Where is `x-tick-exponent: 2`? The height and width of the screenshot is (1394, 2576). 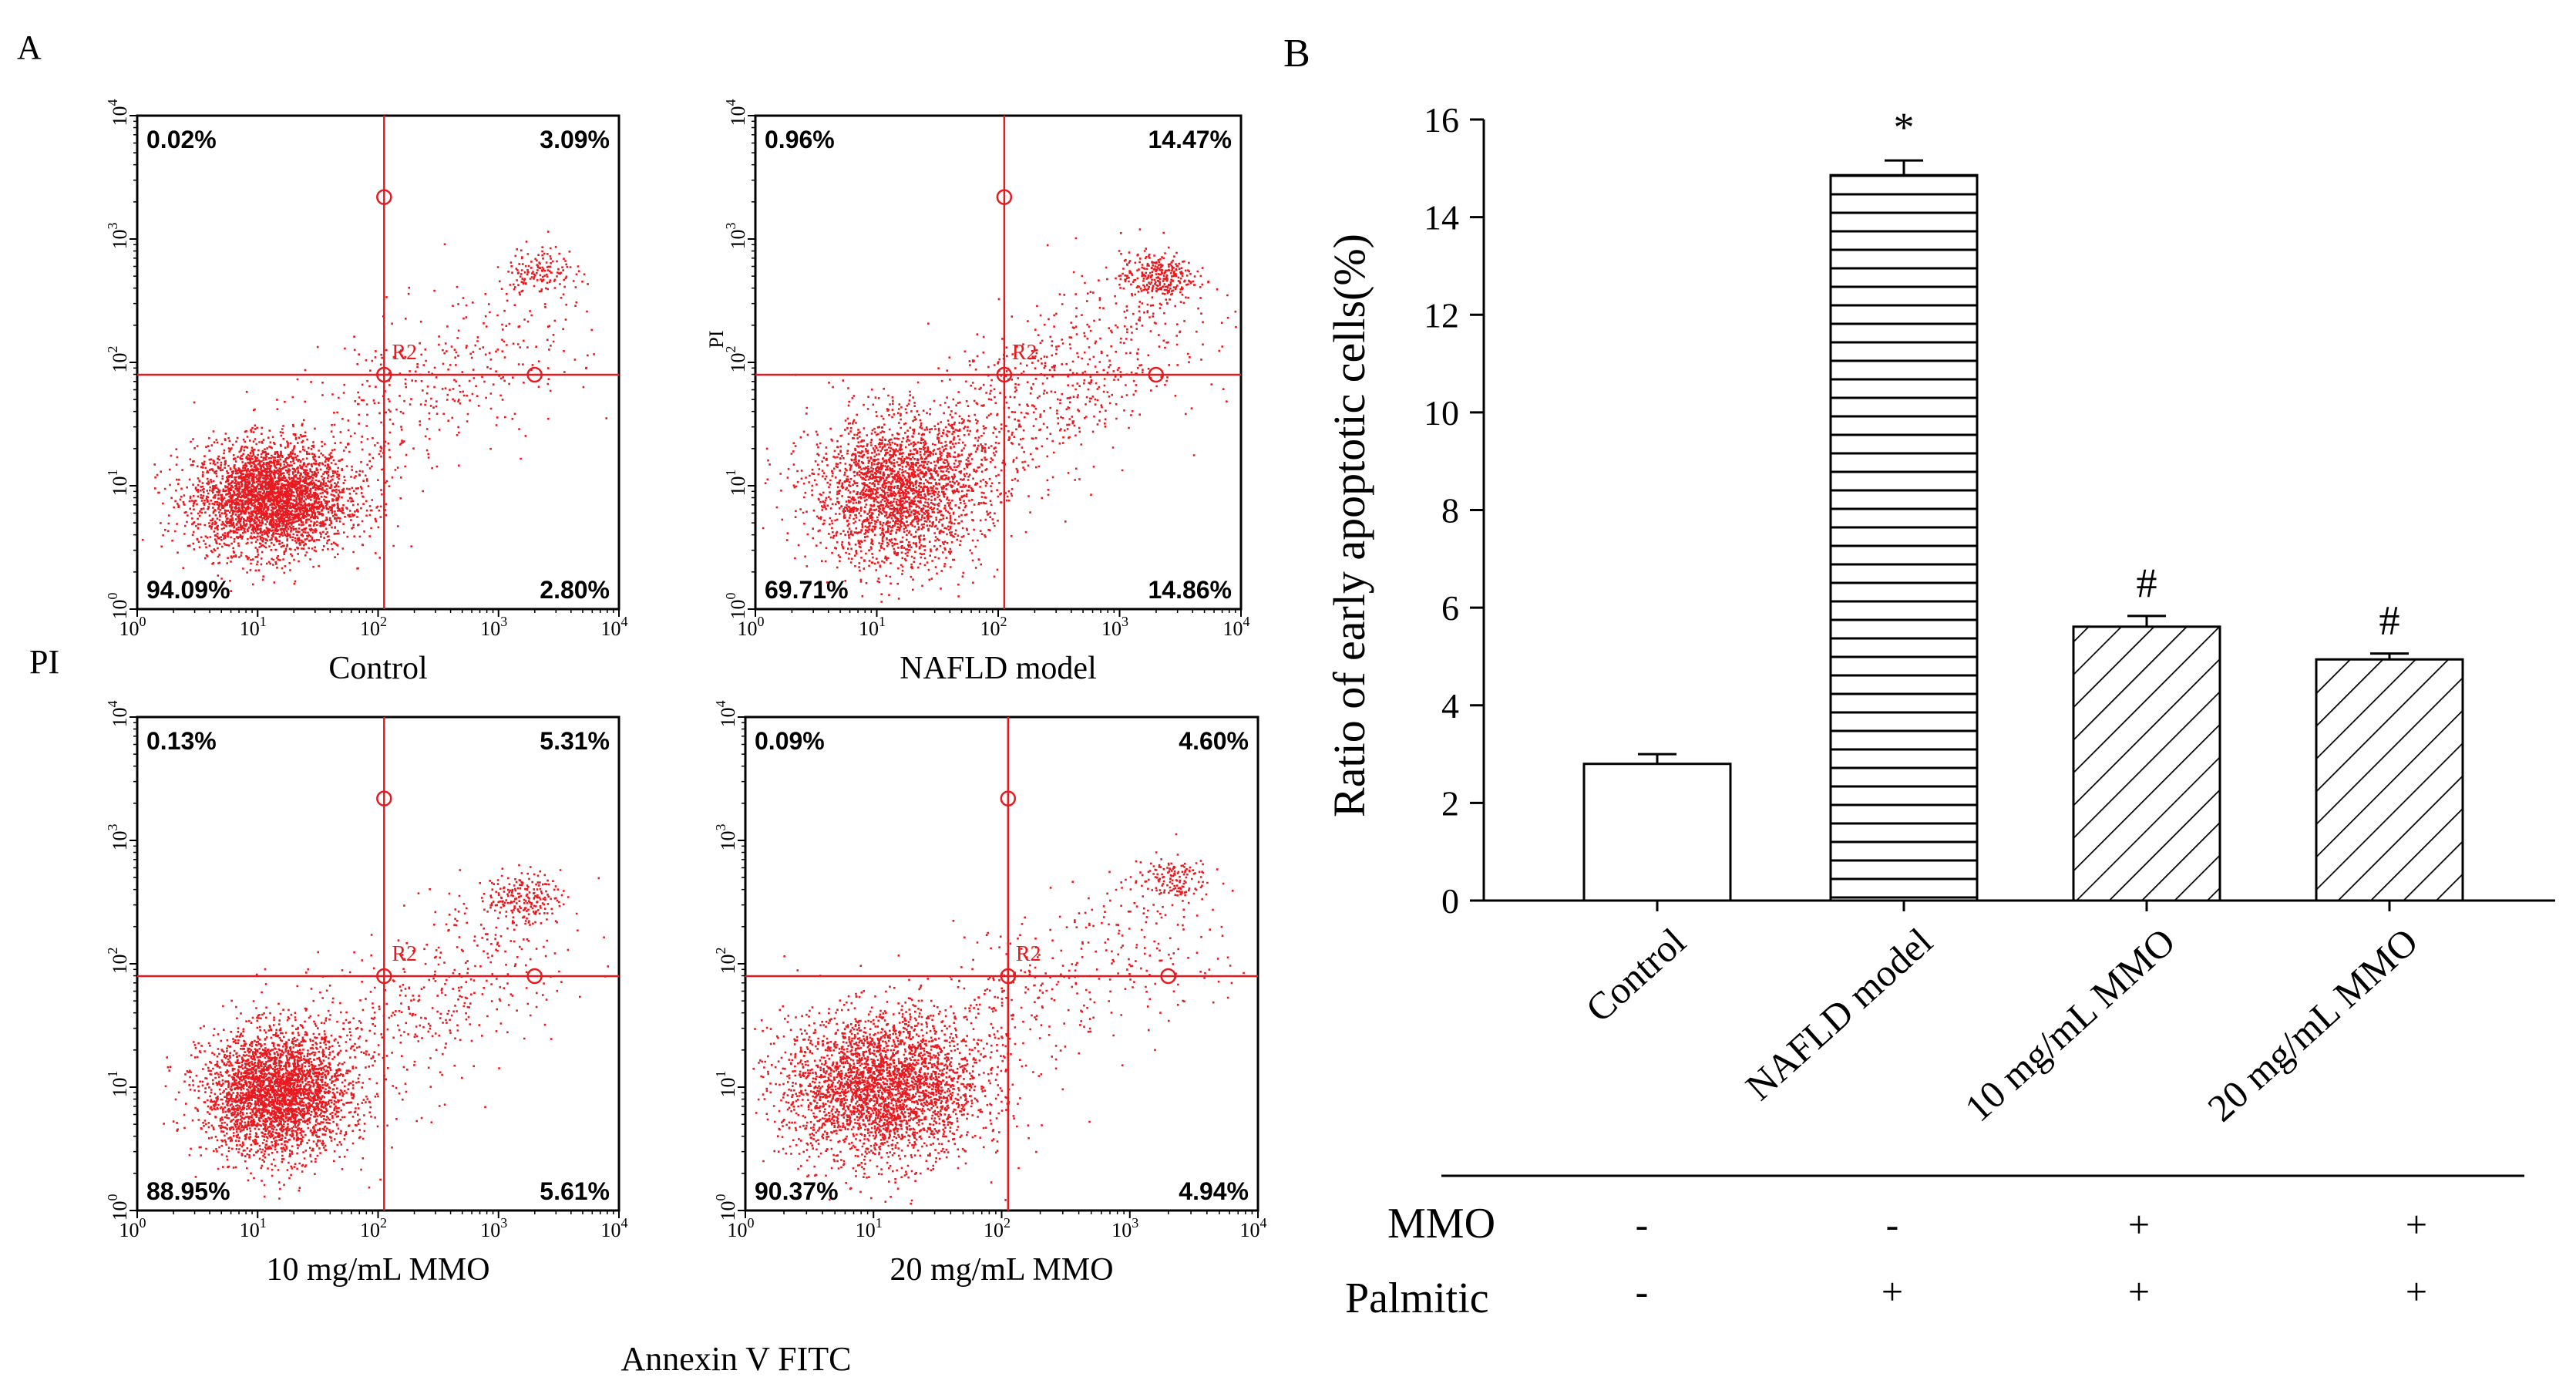
x-tick-exponent: 2 is located at coordinates (1003, 621).